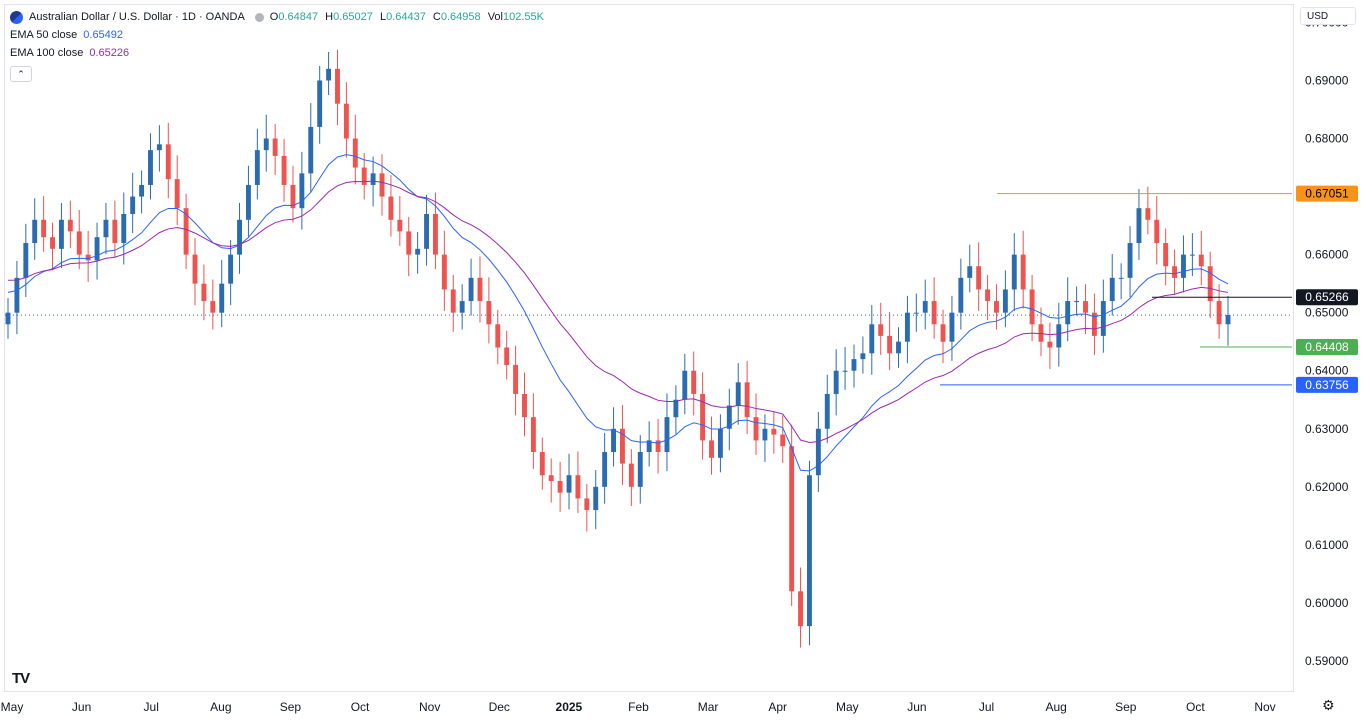  Describe the element at coordinates (329, 17) in the screenshot. I see `high-label: H` at that location.